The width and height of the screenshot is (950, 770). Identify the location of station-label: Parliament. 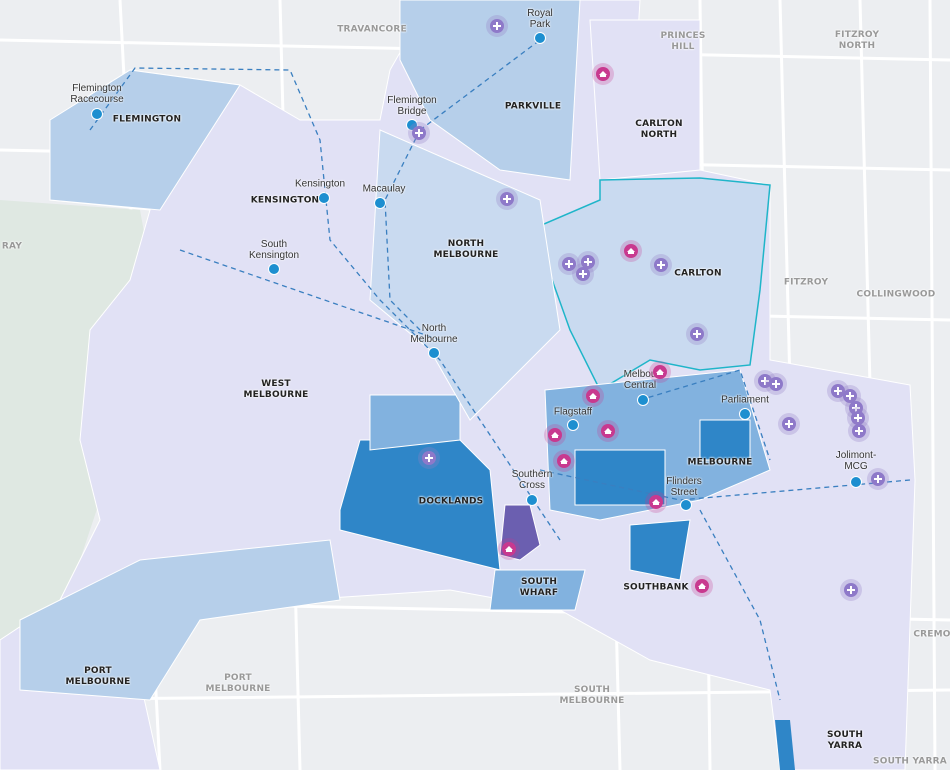
(745, 400).